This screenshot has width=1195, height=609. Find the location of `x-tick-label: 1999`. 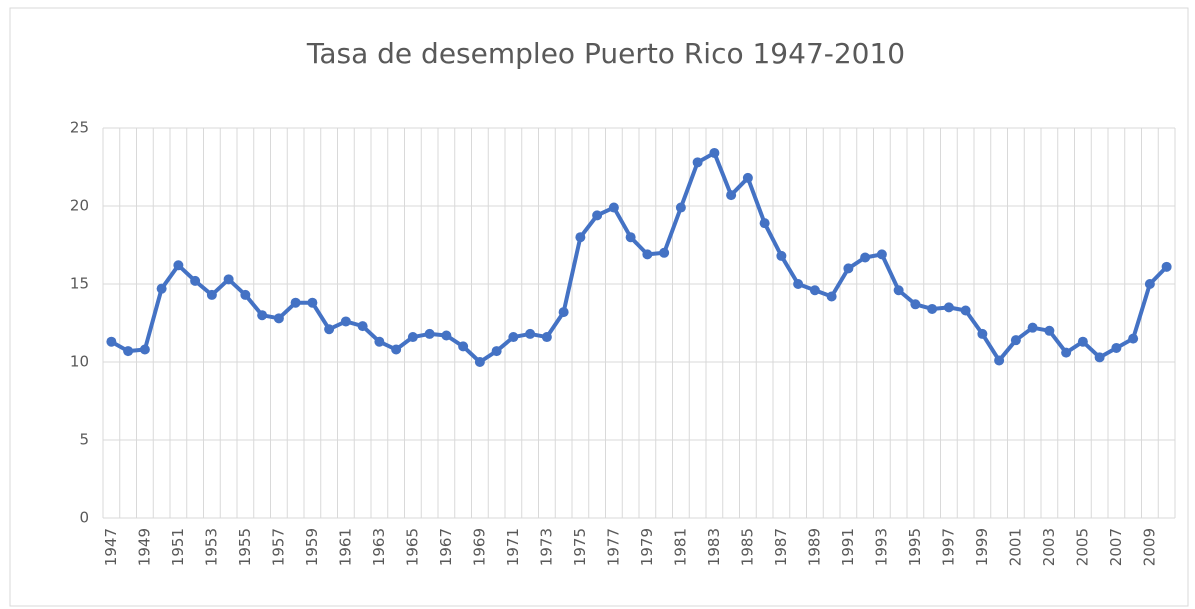

x-tick-label: 1999 is located at coordinates (982, 547).